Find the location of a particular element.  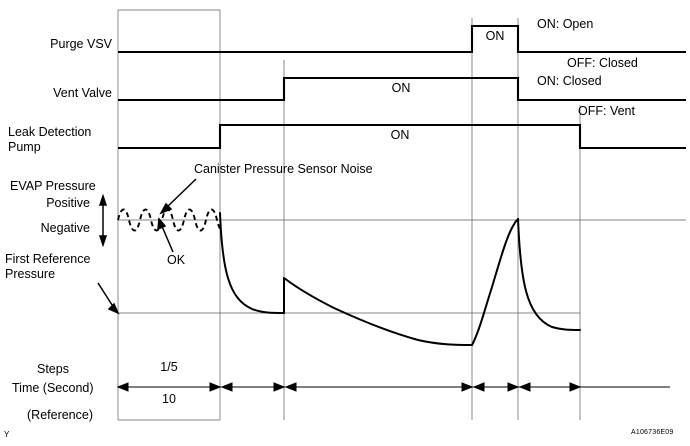

row-label-reference: (Reference) is located at coordinates (60, 415).